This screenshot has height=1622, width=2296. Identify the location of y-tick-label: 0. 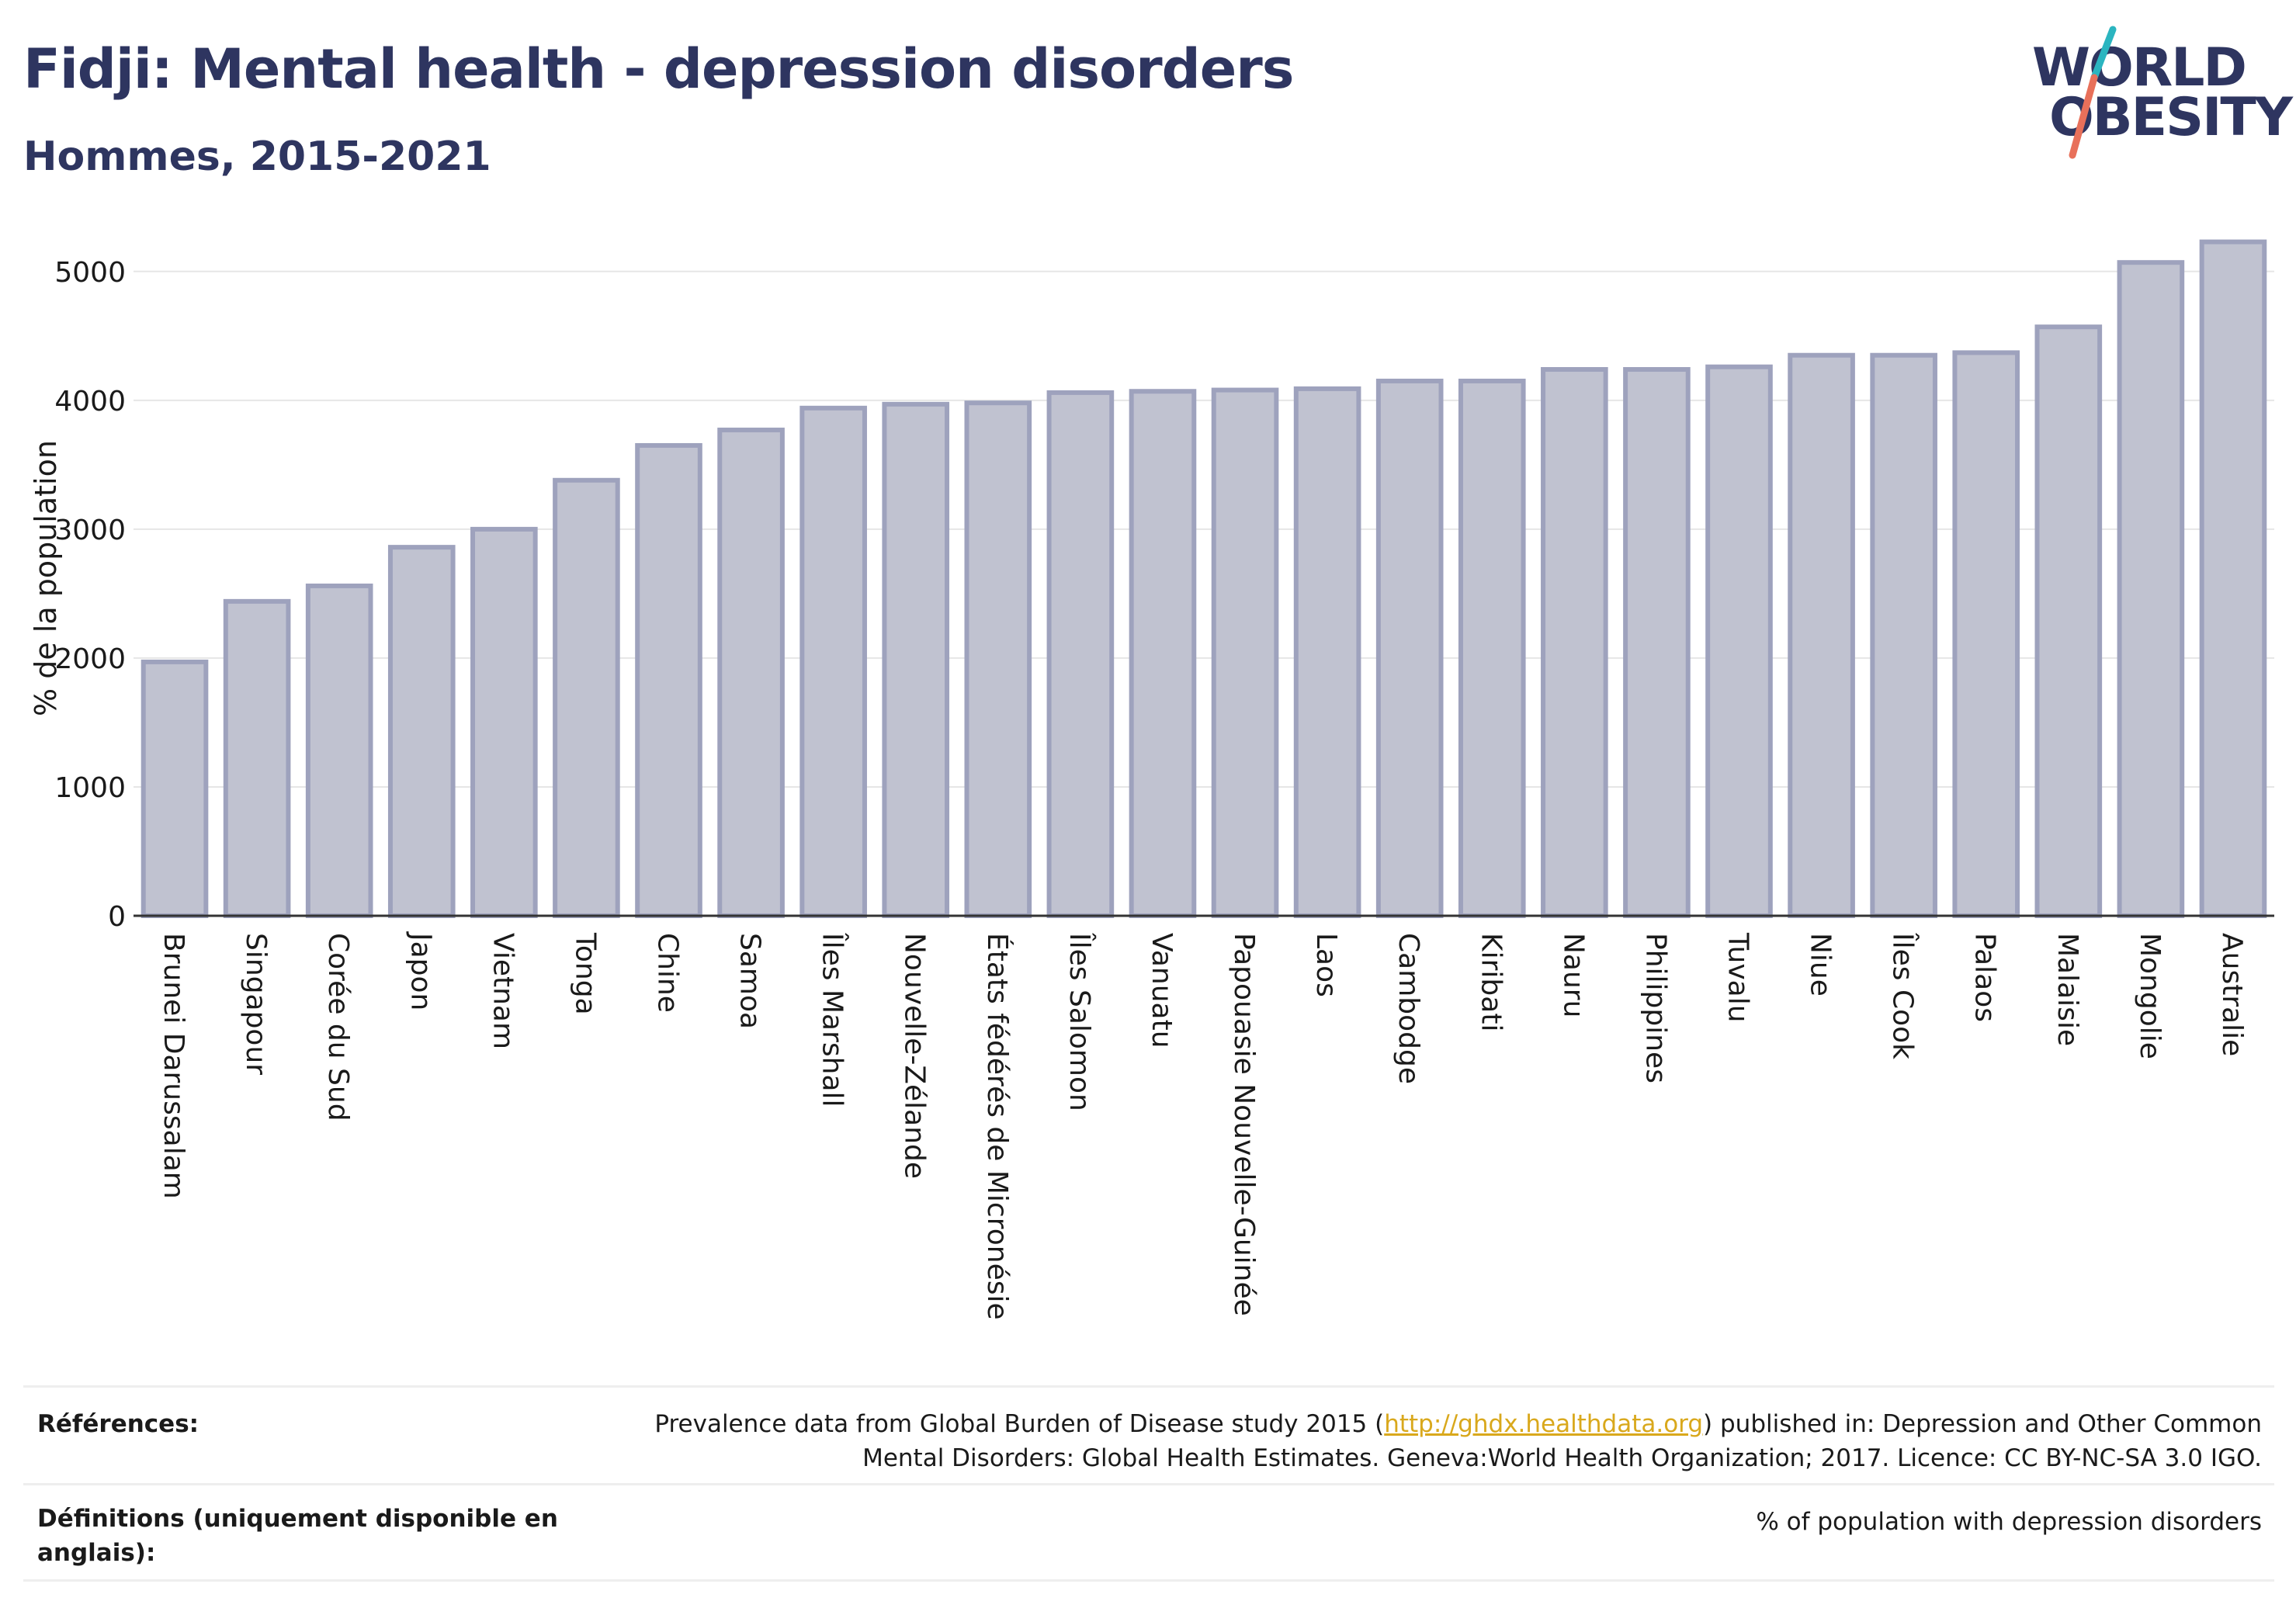
(117, 917).